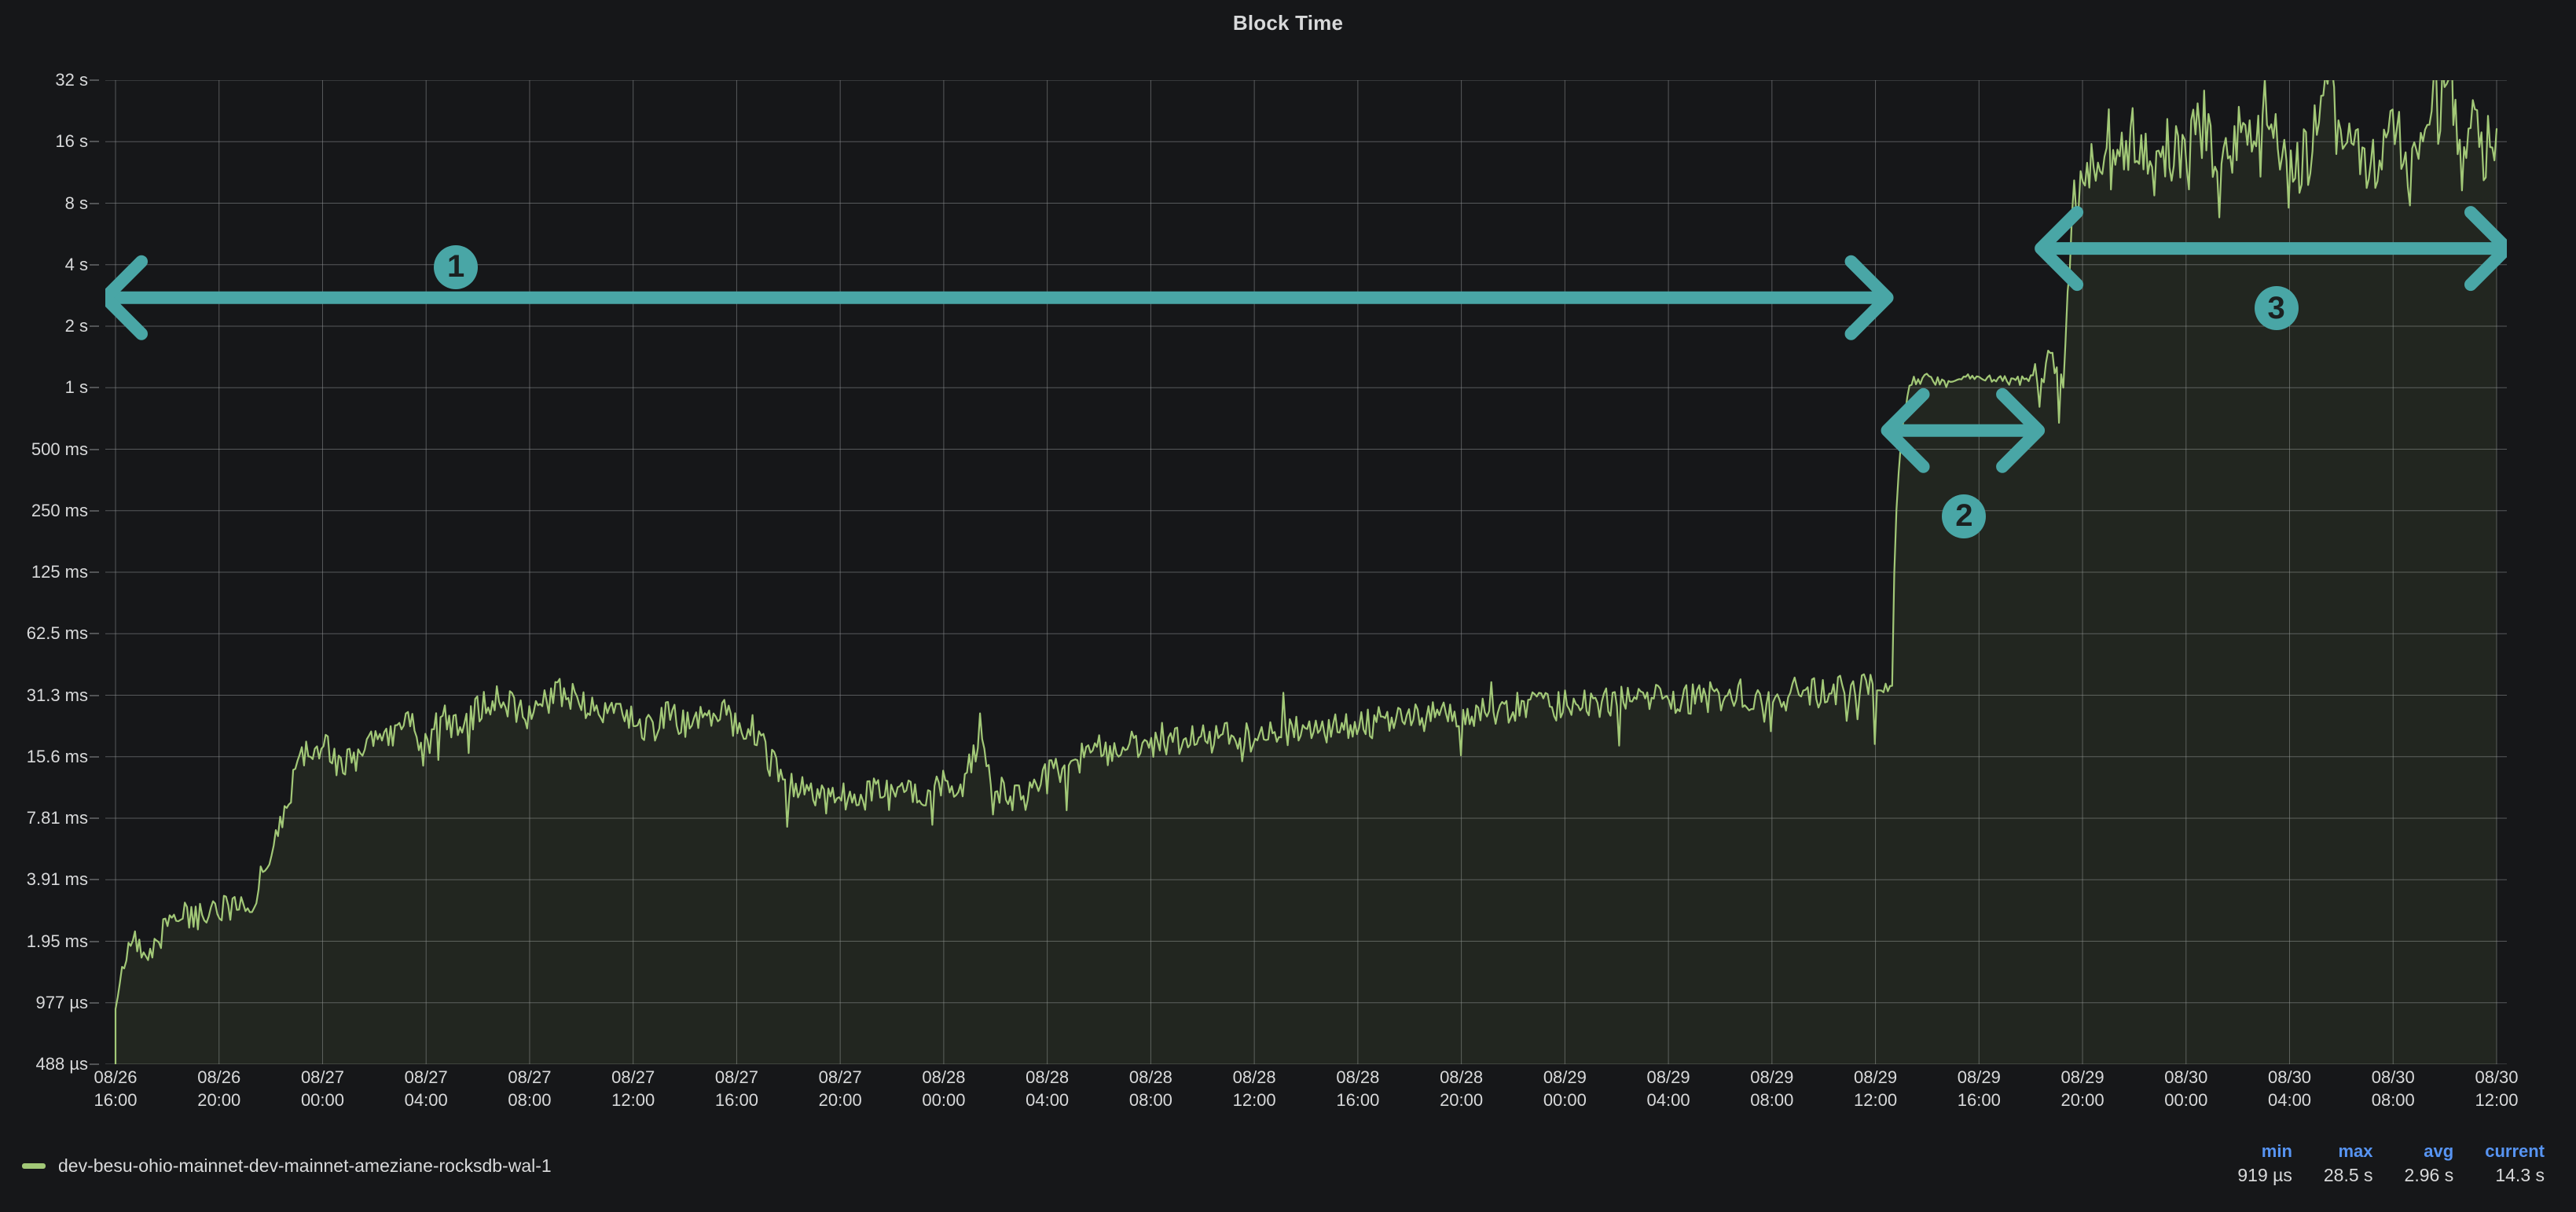 This screenshot has width=2576, height=1212. I want to click on y-axis-tick-label: 4 s, so click(76, 264).